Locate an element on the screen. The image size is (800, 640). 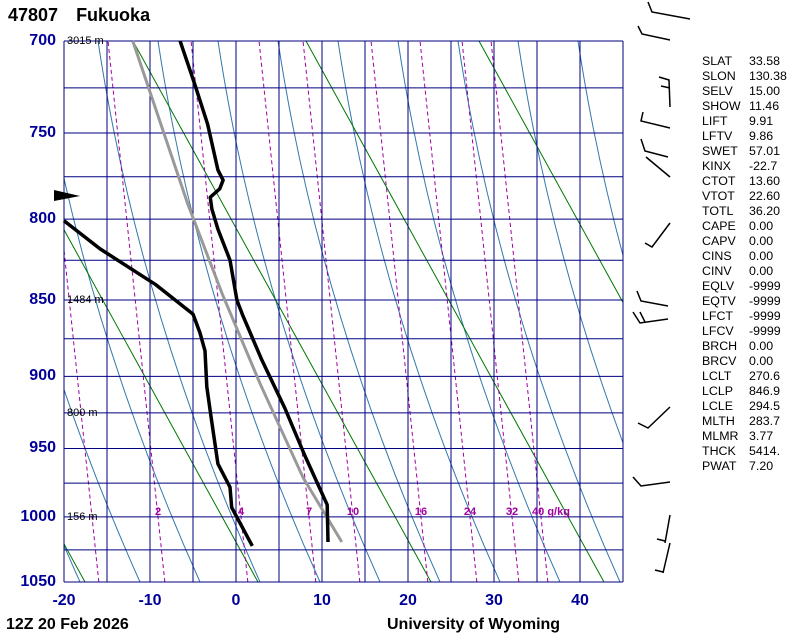
stat-value: 9.91 is located at coordinates (761, 121).